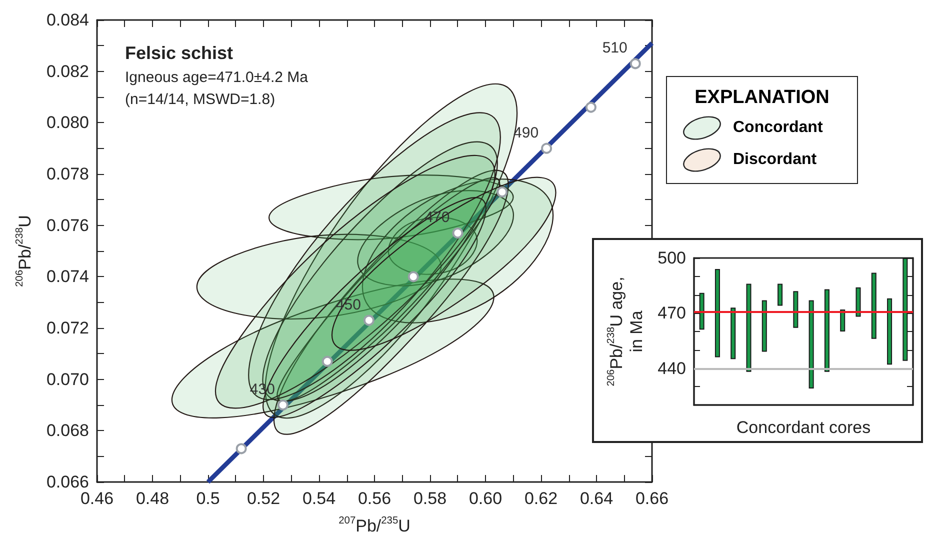 Image resolution: width=925 pixels, height=544 pixels. I want to click on y-tick-label: 440, so click(672, 368).